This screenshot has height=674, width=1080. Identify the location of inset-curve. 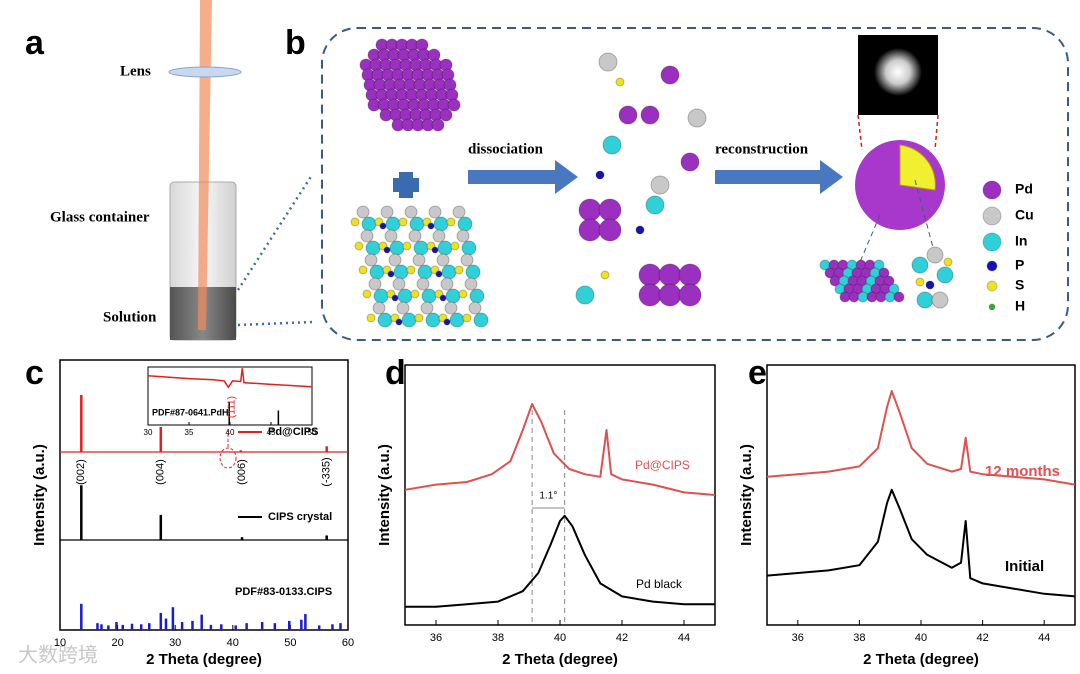
(230, 378).